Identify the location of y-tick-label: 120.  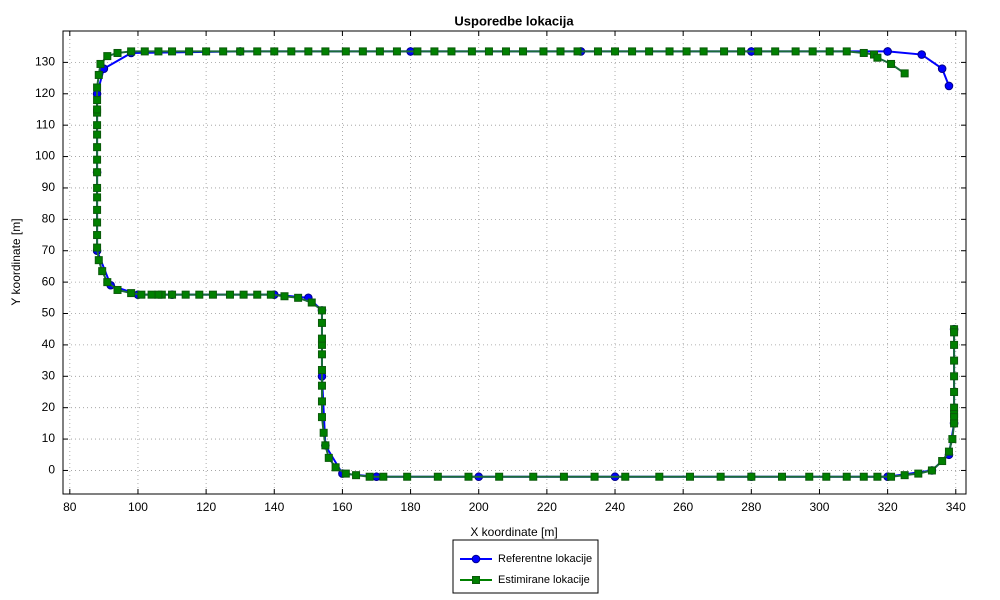
(45, 93).